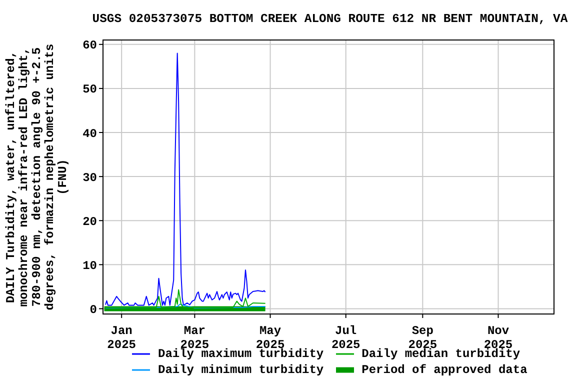 The height and width of the screenshot is (384, 576). What do you see at coordinates (89, 45) in the screenshot?
I see `y-tick-label: 60` at bounding box center [89, 45].